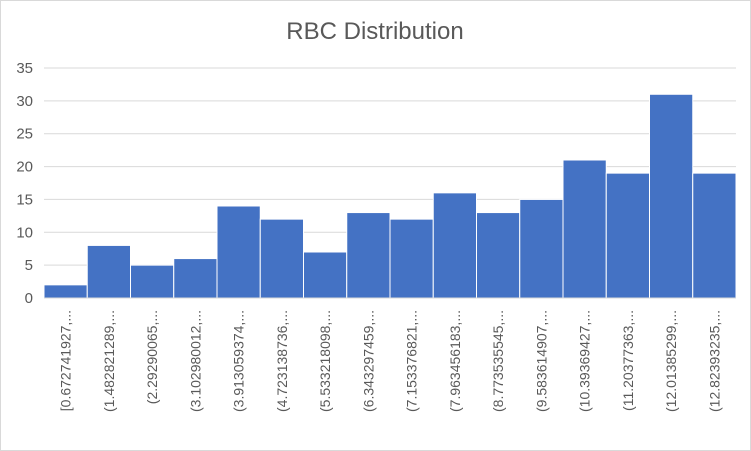 Image resolution: width=751 pixels, height=451 pixels. Describe the element at coordinates (24, 134) in the screenshot. I see `y-tick-label: 25` at that location.